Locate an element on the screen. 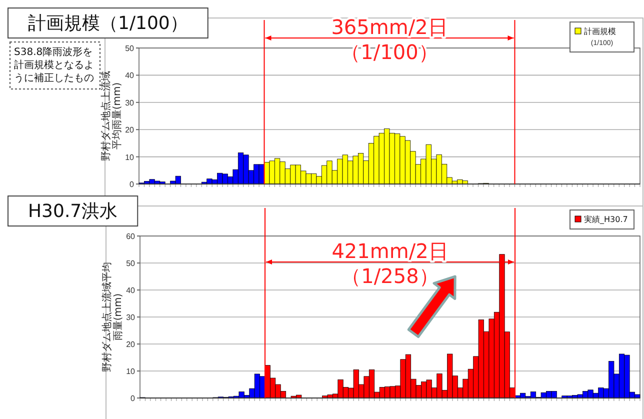 The height and width of the screenshot is (419, 644). text: S38.8降雨波形を計画規模となるように補正したもの is located at coordinates (54, 65).